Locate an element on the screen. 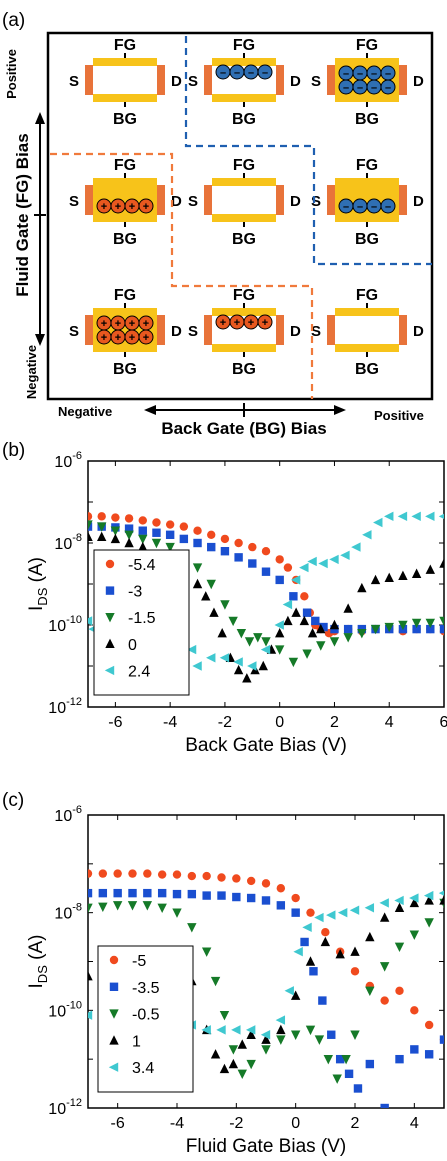 The width and height of the screenshot is (447, 1161). y-tick-label: 10⁻⁸ is located at coordinates (68, 912).